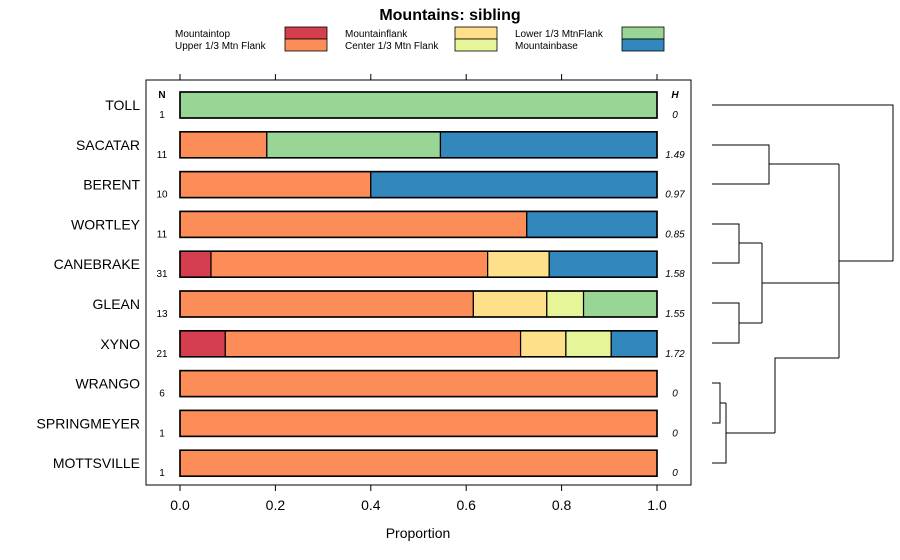 The image size is (900, 560). I want to click on dendrogram, so click(803, 284).